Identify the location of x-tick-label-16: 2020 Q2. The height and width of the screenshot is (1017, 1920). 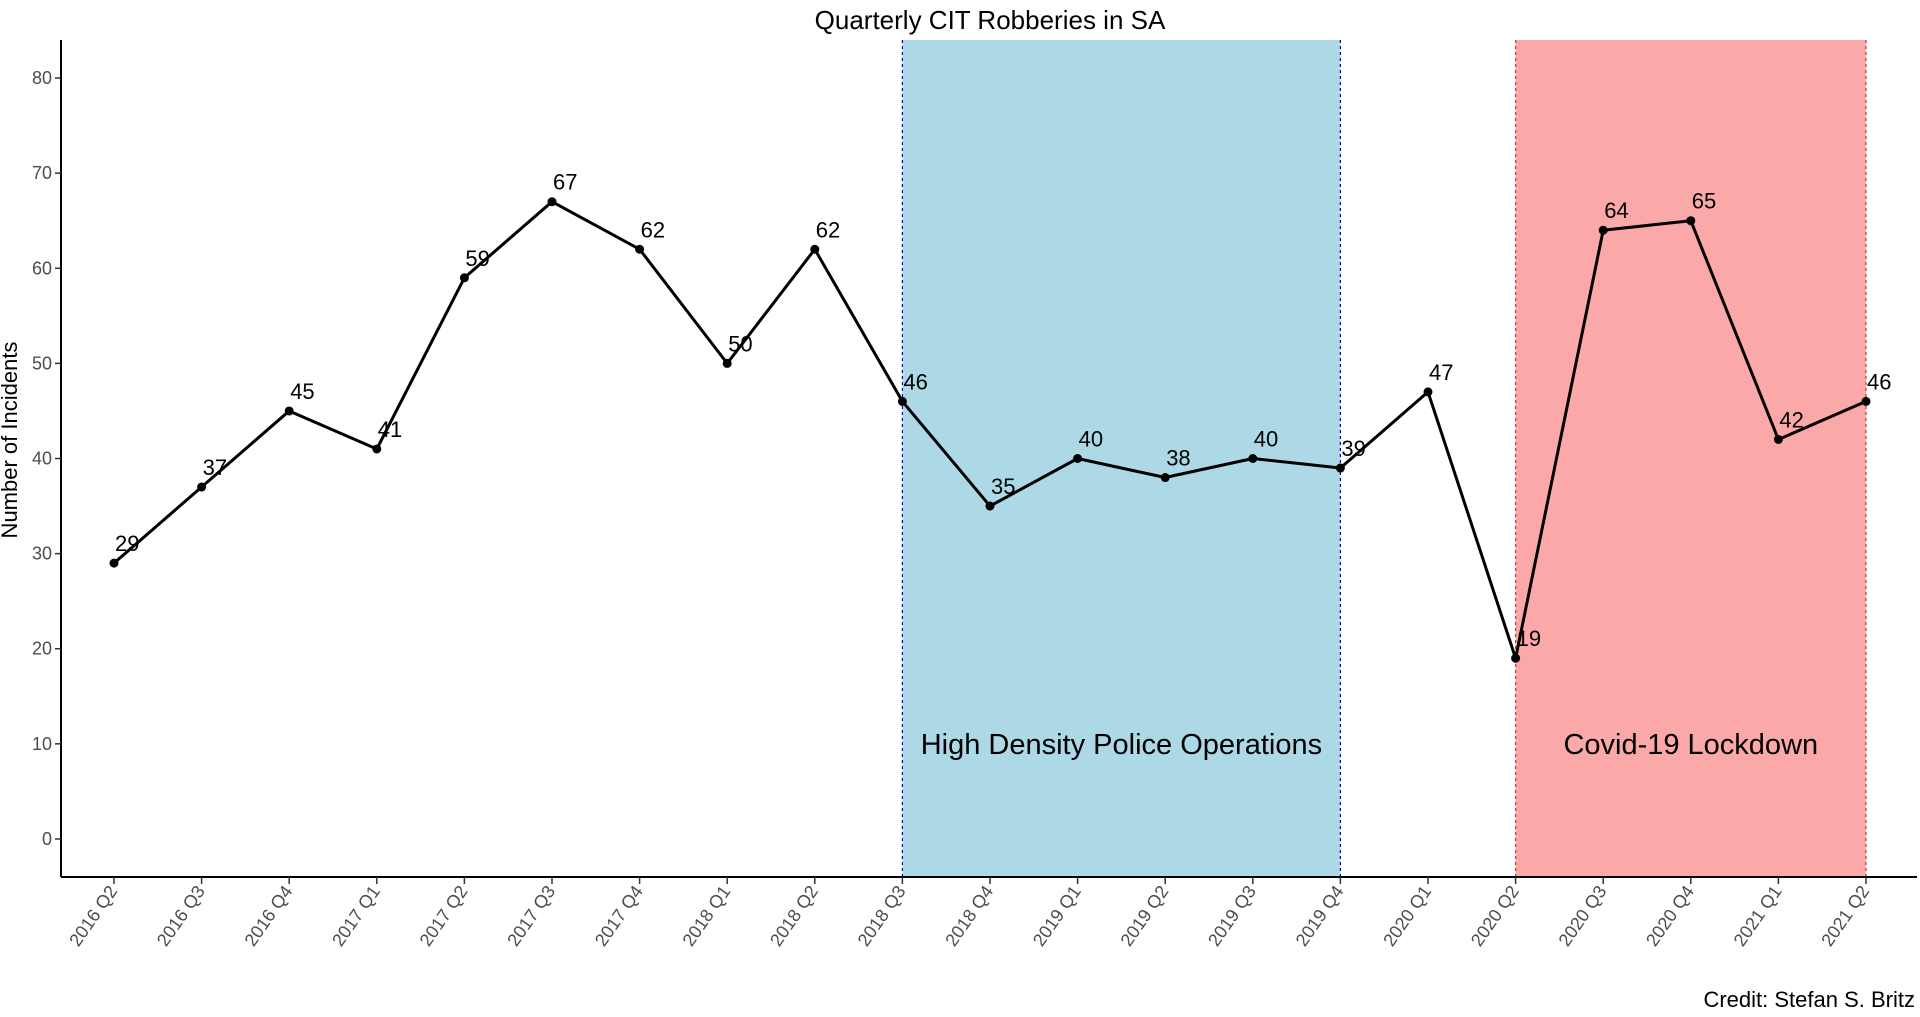
(1495, 916).